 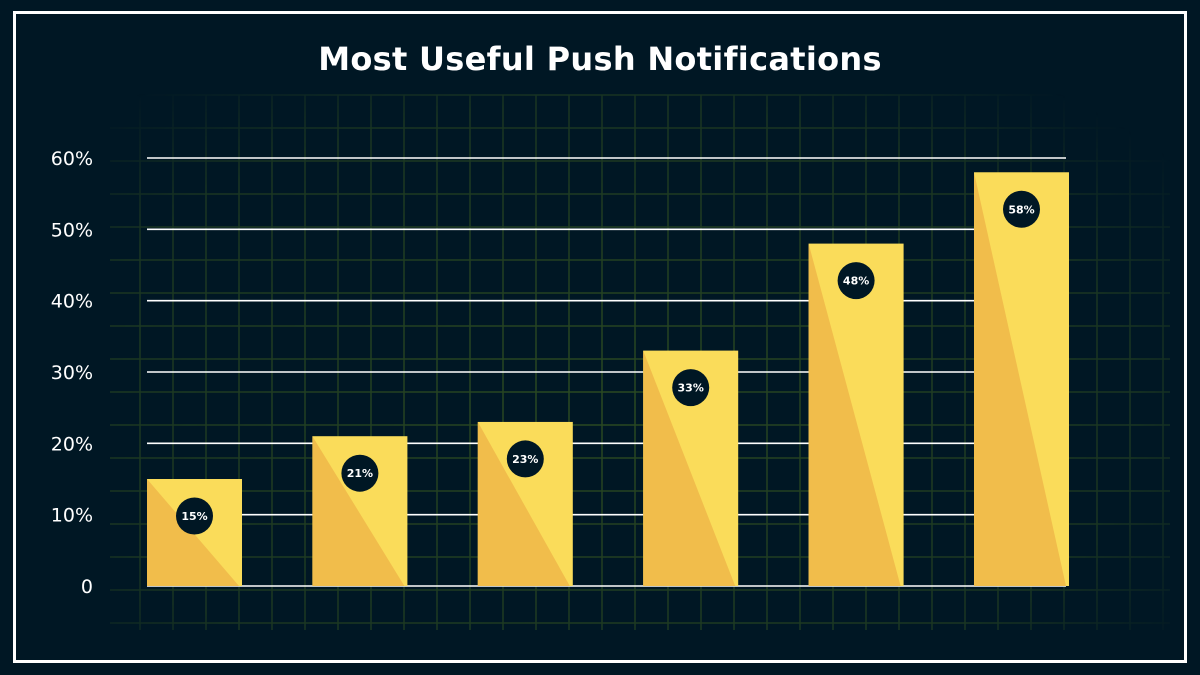 What do you see at coordinates (72, 230) in the screenshot?
I see `y-tick-label: 50%` at bounding box center [72, 230].